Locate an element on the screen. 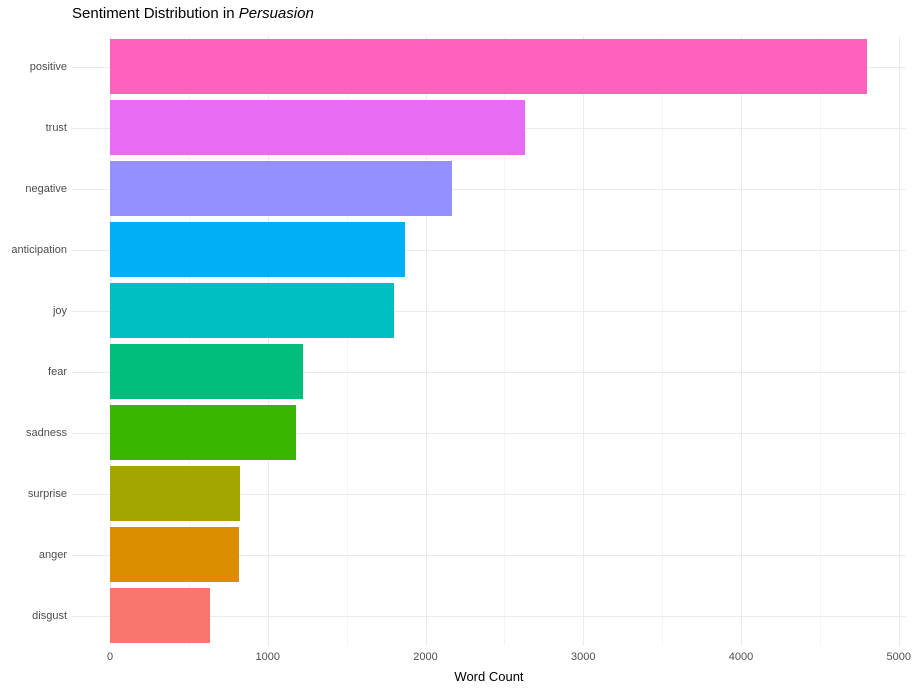 This screenshot has width=913, height=691. x-tick-5000: 5000 is located at coordinates (899, 657).